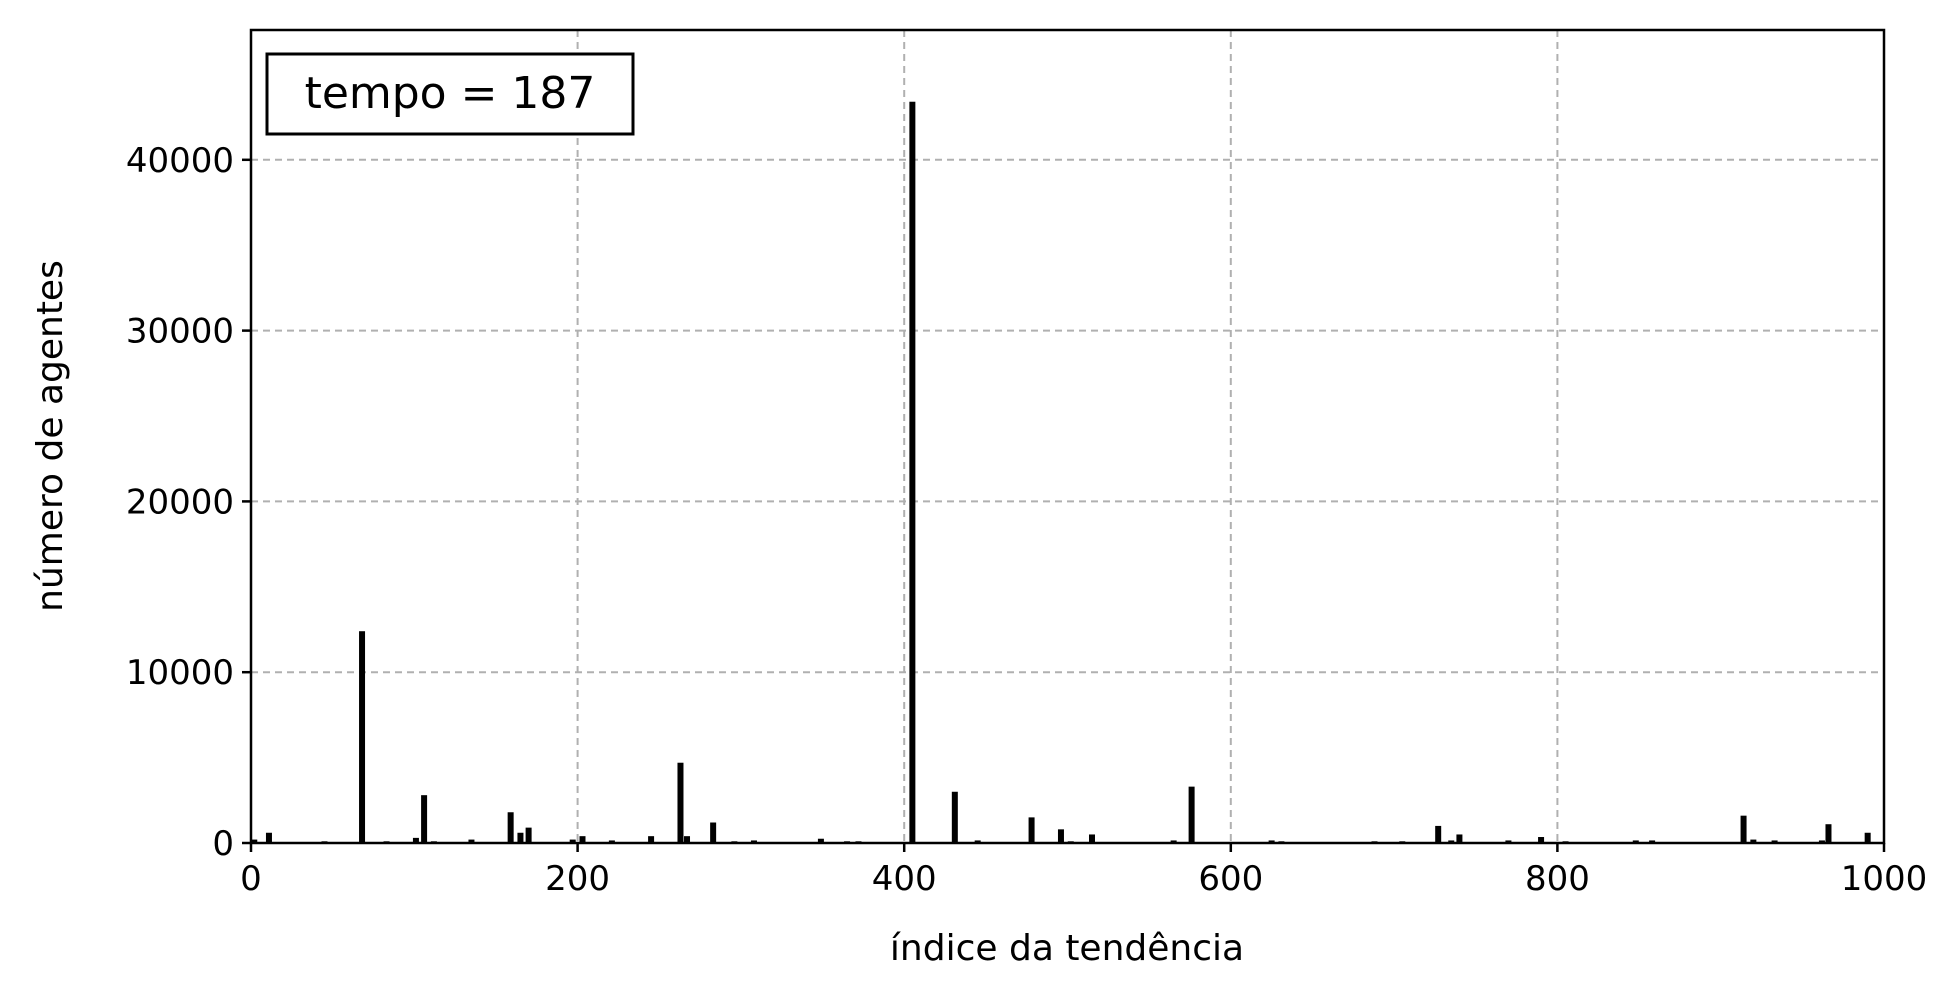 The width and height of the screenshot is (1959, 994). I want to click on x-tick-label: 1000, so click(1884, 879).